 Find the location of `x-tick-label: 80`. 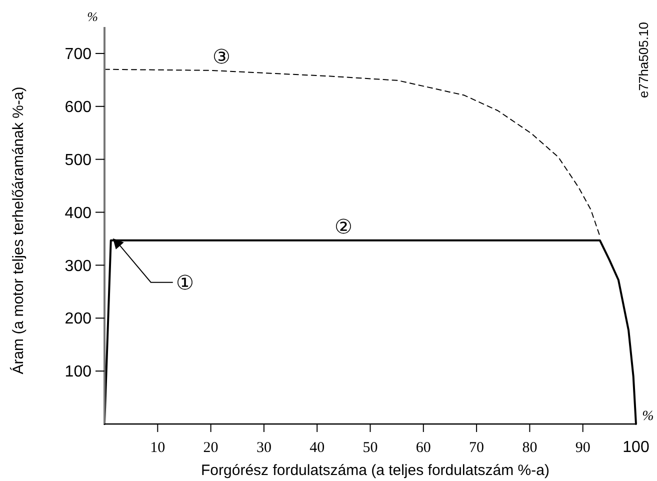

x-tick-label: 80 is located at coordinates (530, 448).